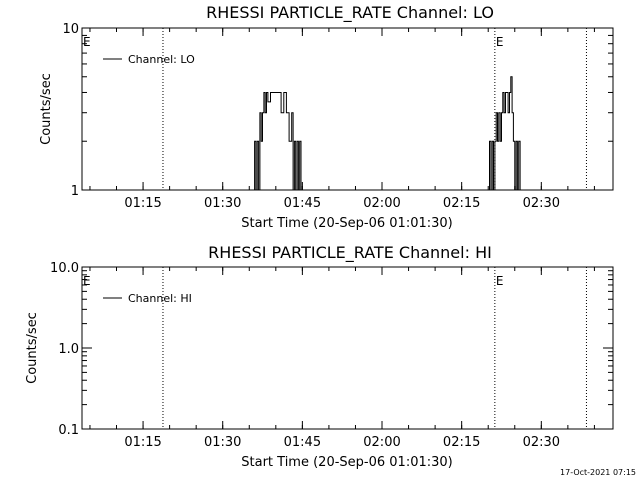 The height and width of the screenshot is (480, 640). Describe the element at coordinates (598, 472) in the screenshot. I see `footer-timestamp: 17-Oct-2021 07:15` at that location.